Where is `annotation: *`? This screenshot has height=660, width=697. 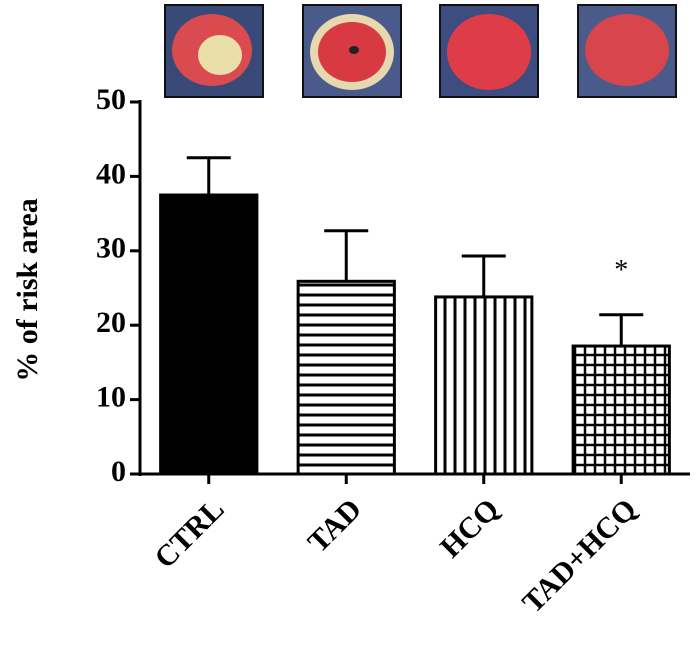
annotation: * is located at coordinates (621, 270).